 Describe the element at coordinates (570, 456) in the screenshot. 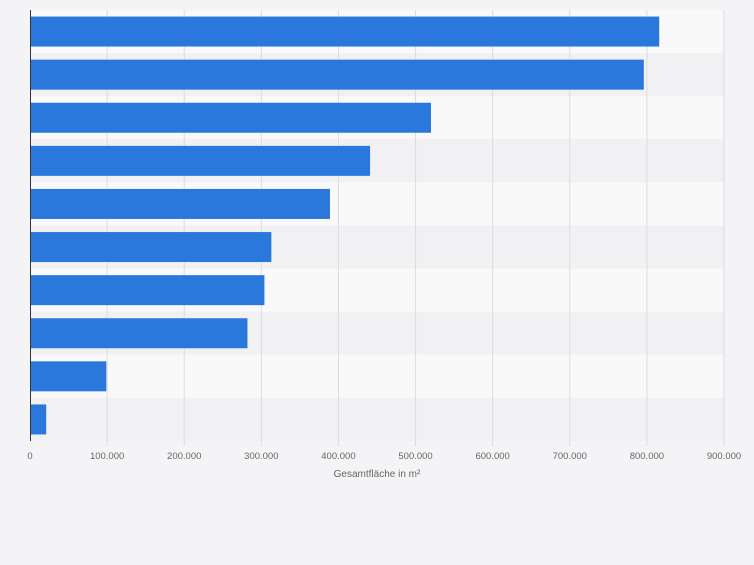

I see `x-tick-label: 700.000` at that location.